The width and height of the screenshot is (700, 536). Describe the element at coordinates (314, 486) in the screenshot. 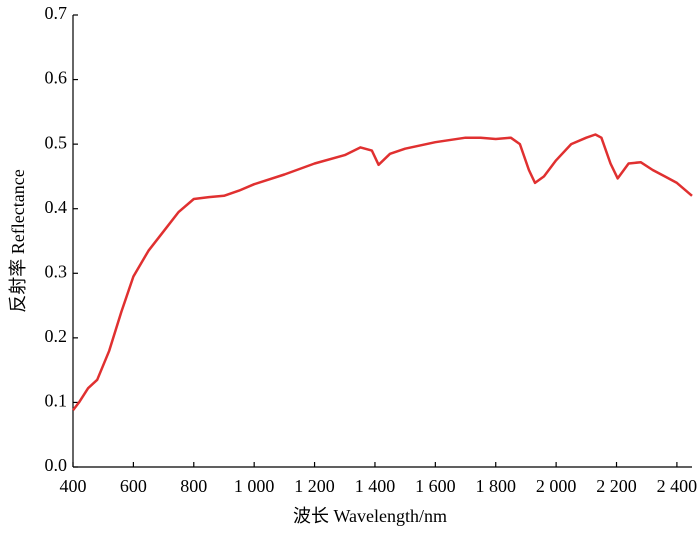

I see `x-tick-label: 1 200` at that location.